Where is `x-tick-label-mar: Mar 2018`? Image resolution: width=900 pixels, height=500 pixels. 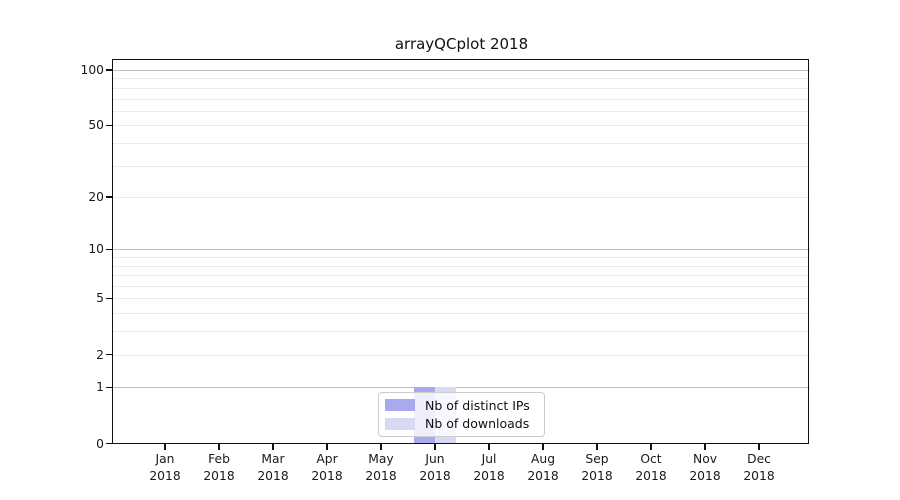 x-tick-label-mar: Mar 2018 is located at coordinates (273, 468).